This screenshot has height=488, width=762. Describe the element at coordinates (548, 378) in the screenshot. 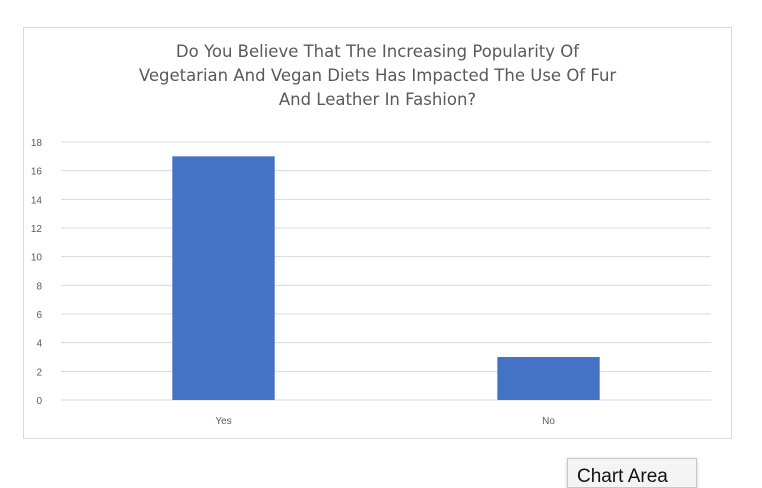

I see `bar-no` at that location.